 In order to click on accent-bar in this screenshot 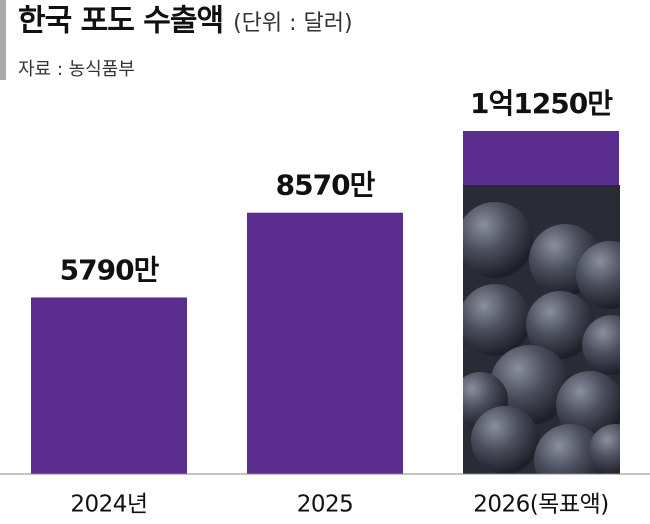, I will do `click(3, 40)`.